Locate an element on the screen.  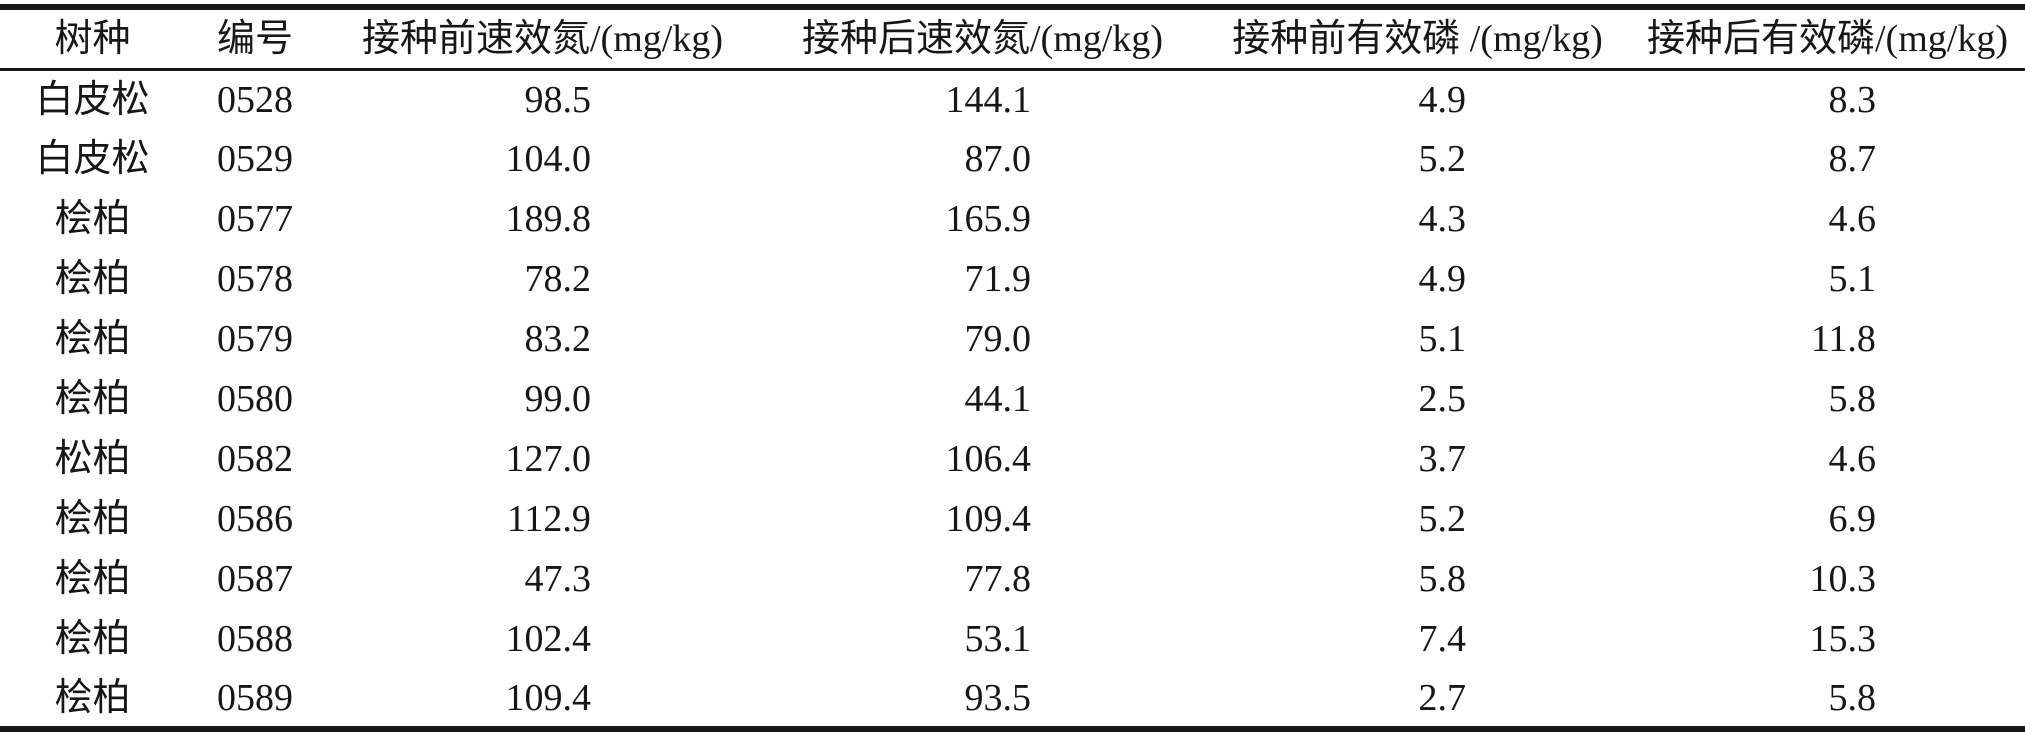
sample-id-cell: 0582 is located at coordinates (255, 459).